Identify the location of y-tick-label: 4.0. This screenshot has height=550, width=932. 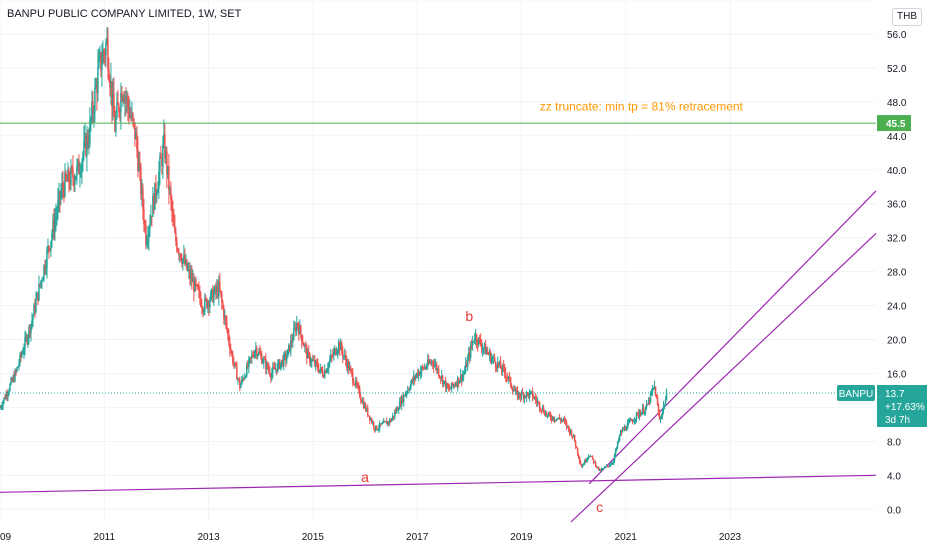
(894, 476).